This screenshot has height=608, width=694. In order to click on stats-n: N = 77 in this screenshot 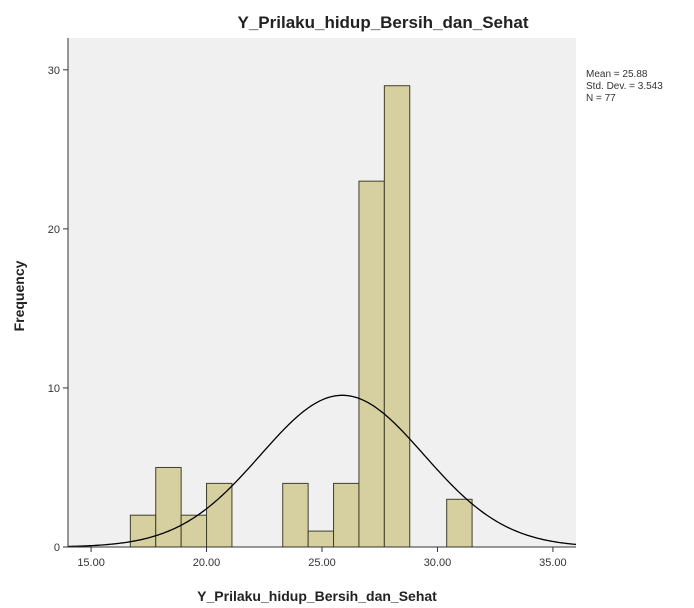, I will do `click(601, 98)`.